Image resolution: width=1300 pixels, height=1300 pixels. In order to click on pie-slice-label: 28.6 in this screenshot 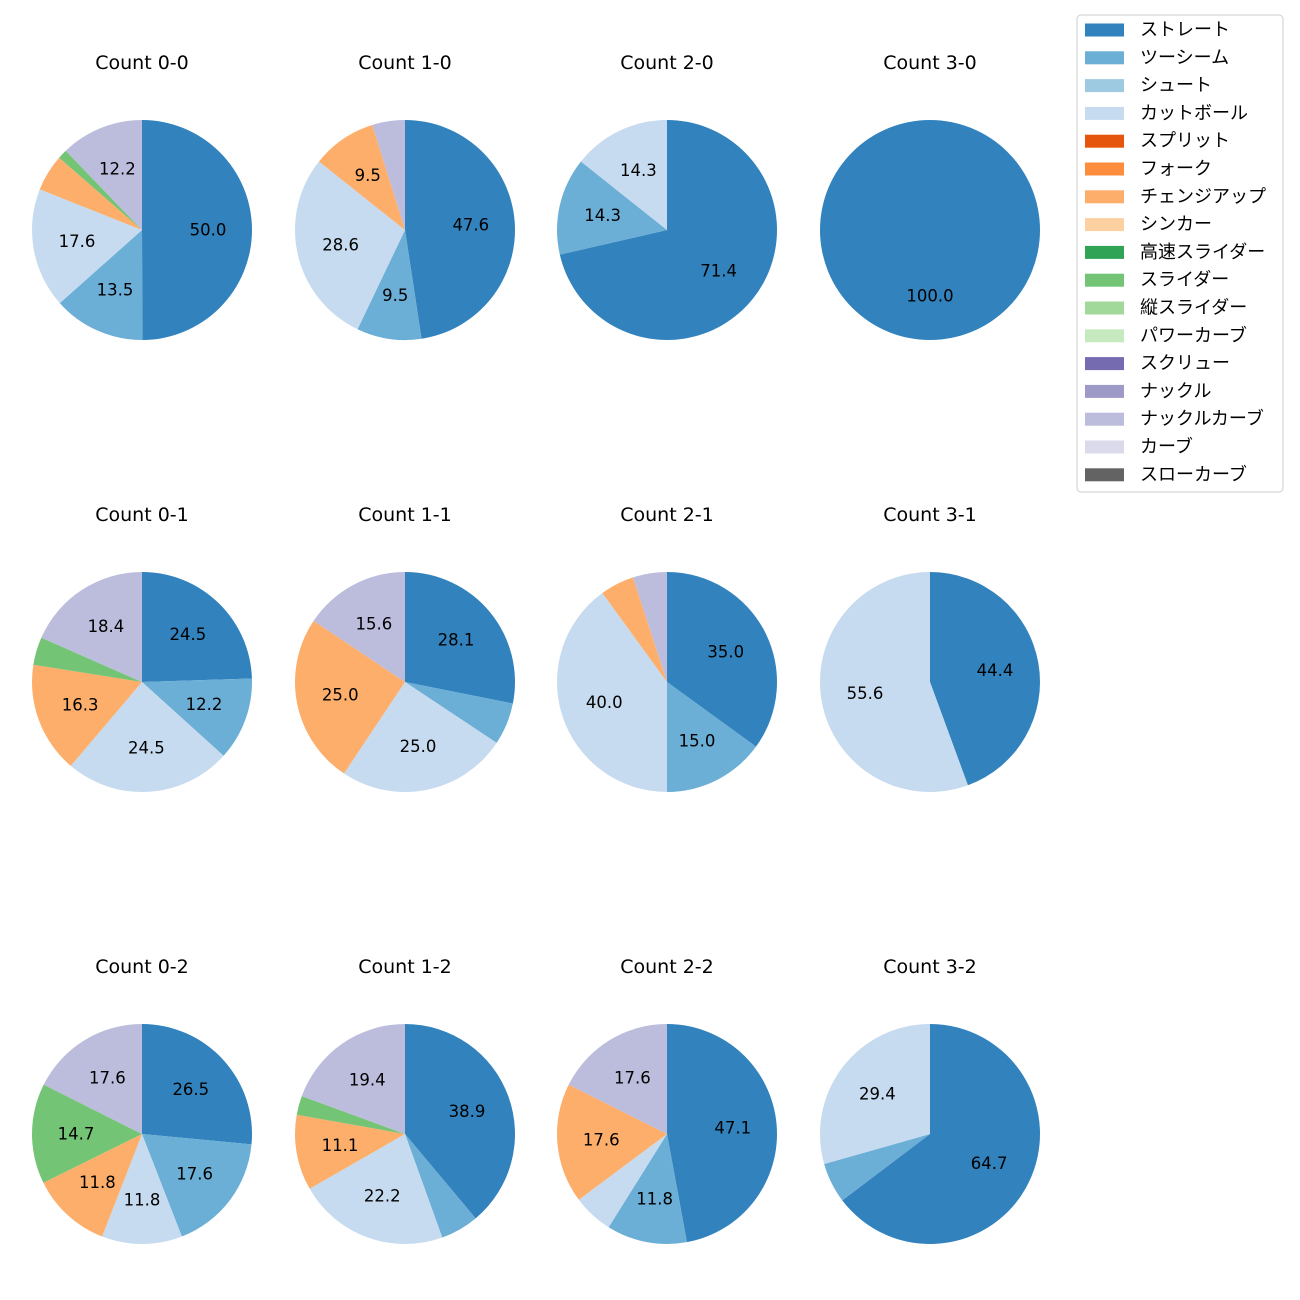, I will do `click(340, 244)`.